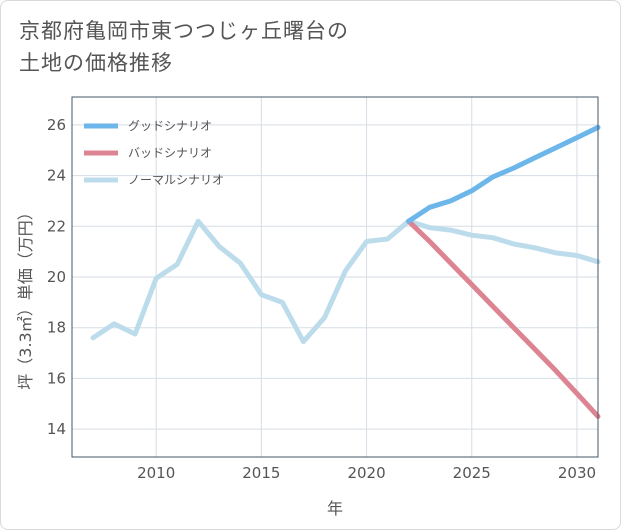 The width and height of the screenshot is (621, 530). I want to click on chart-title: 京都府亀岡市東つつじヶ丘曙台の 土地の価格推移, so click(279, 47).